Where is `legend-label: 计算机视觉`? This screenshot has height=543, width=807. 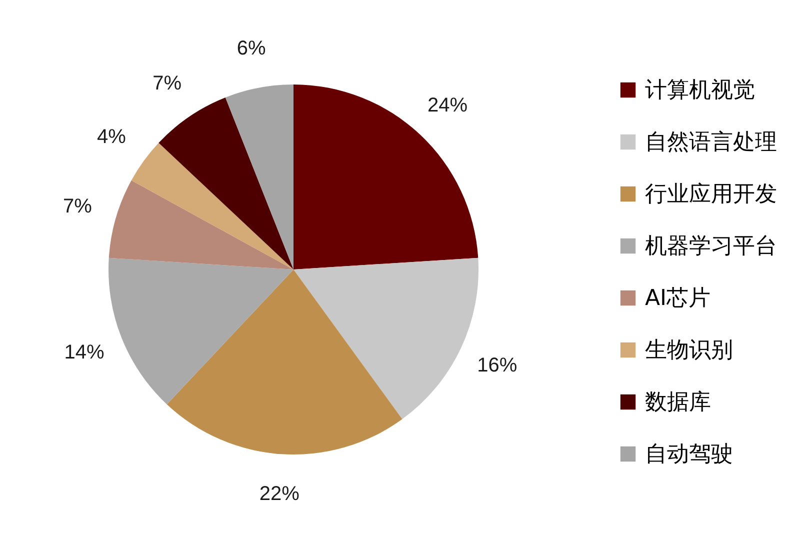 legend-label: 计算机视觉 is located at coordinates (700, 90).